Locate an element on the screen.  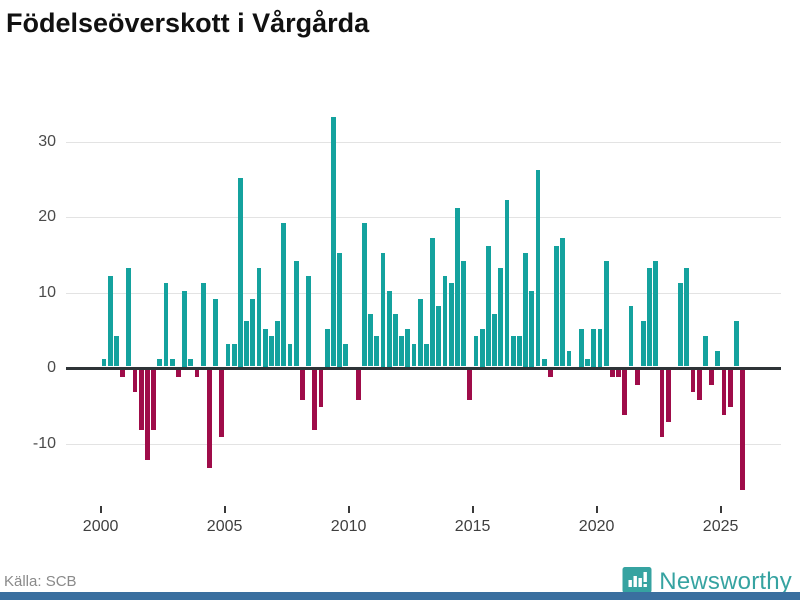
newsworthy-wordmark: Newsworthy is located at coordinates (725, 581).